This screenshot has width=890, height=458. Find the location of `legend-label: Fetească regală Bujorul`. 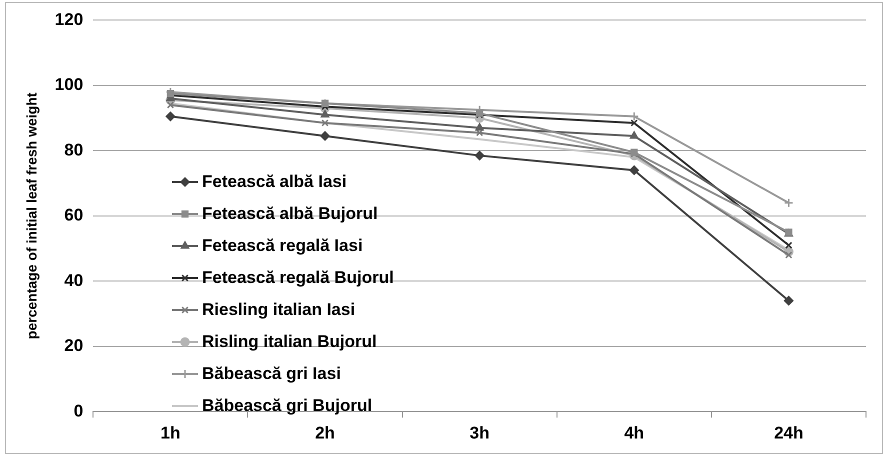

legend-label: Fetească regală Bujorul is located at coordinates (298, 278).